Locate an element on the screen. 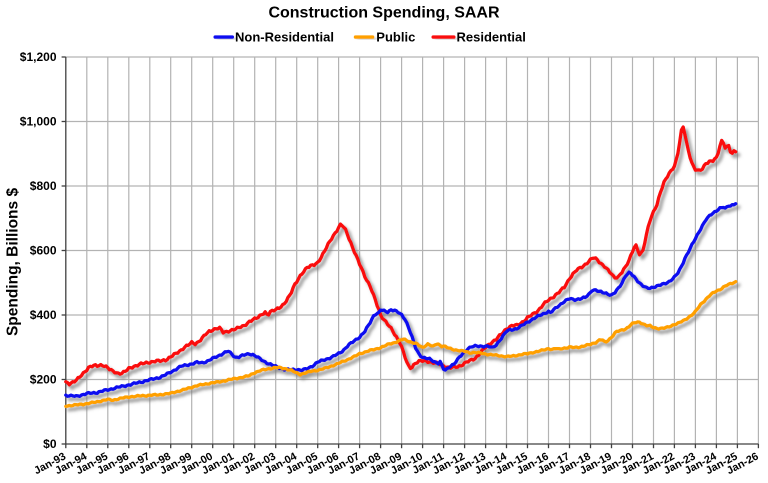  svg-text: Construction Spending, SAAR is located at coordinates (384, 13).